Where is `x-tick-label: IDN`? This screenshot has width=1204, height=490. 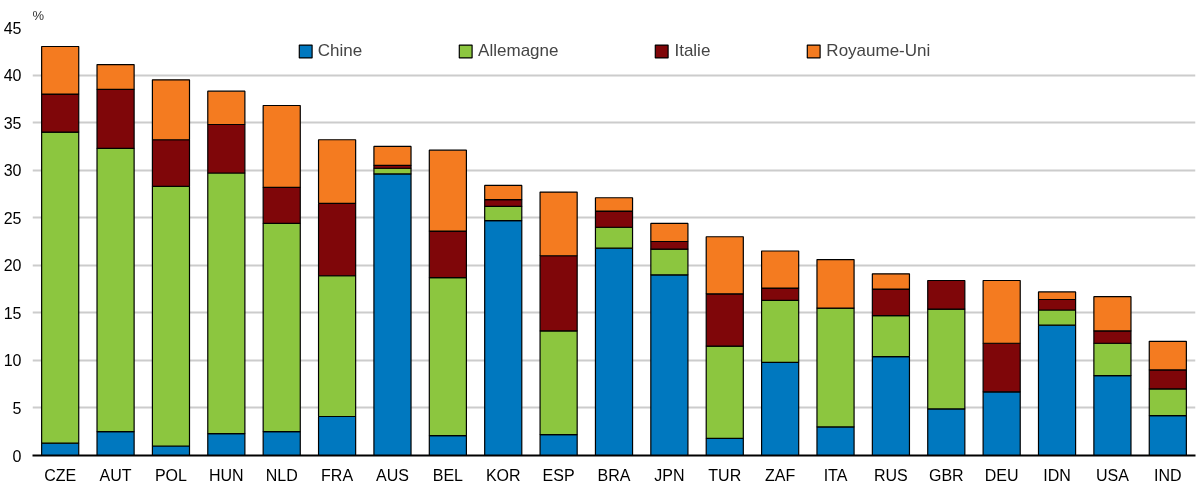 x-tick-label: IDN is located at coordinates (1057, 475).